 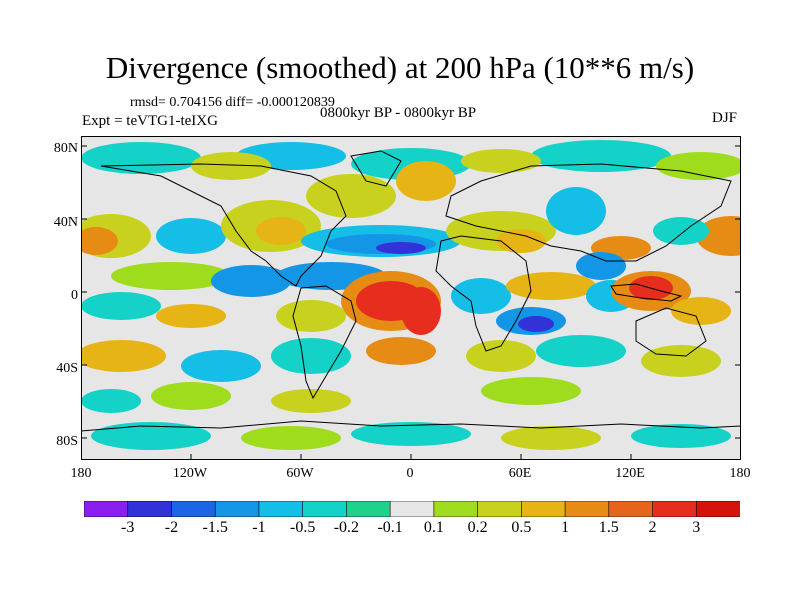 I want to click on colorbar-label: -1, so click(x=259, y=527).